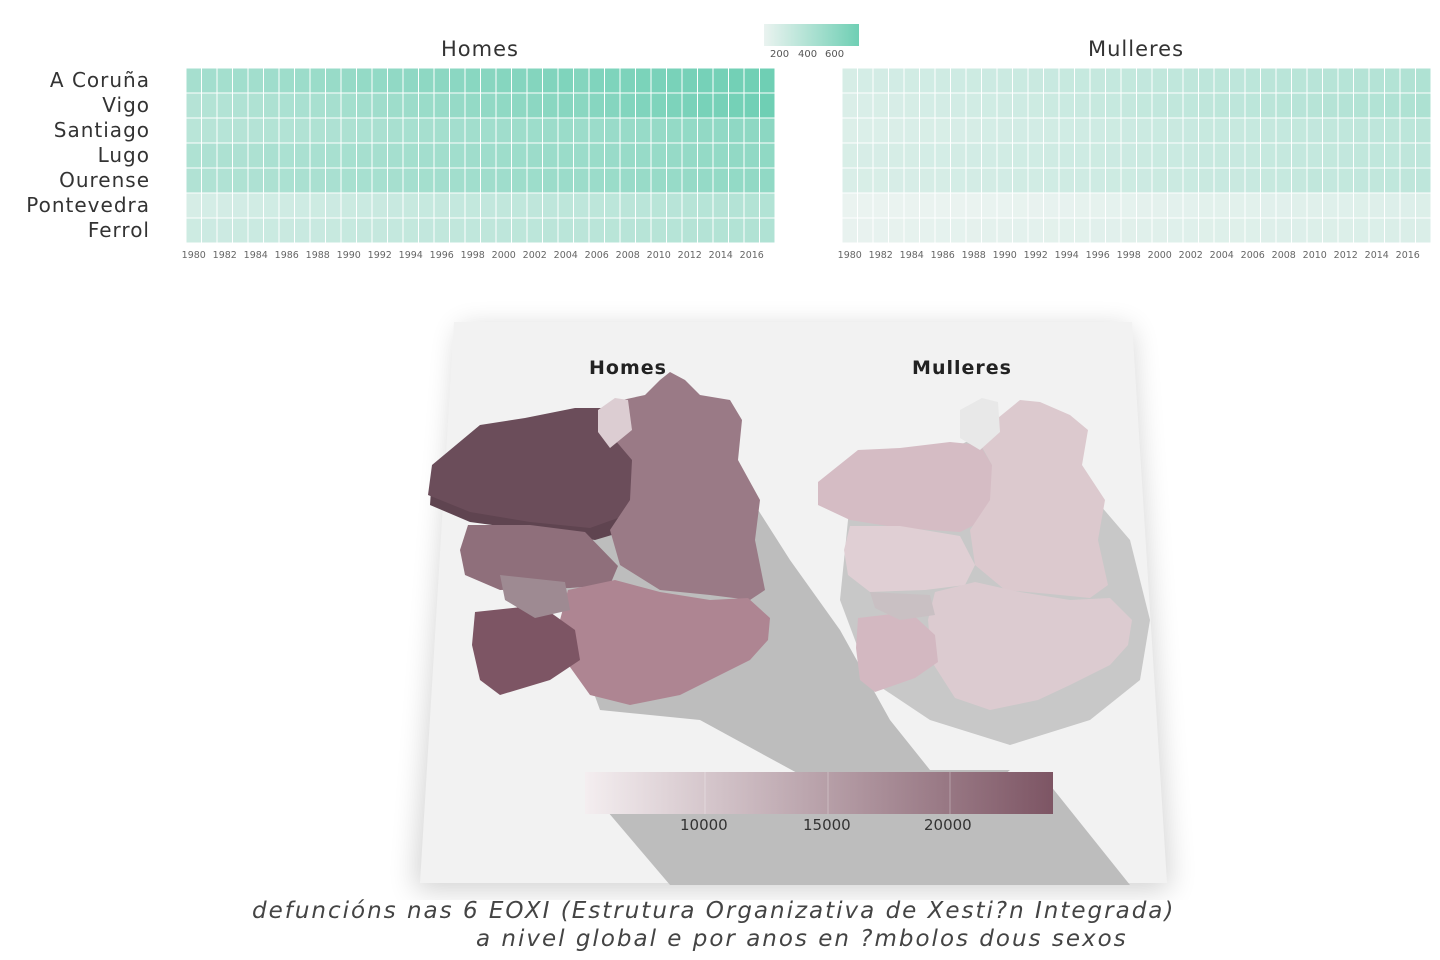 This screenshot has width=1440, height=960. Describe the element at coordinates (615, 423) in the screenshot. I see `region-ferrol-homes` at that location.